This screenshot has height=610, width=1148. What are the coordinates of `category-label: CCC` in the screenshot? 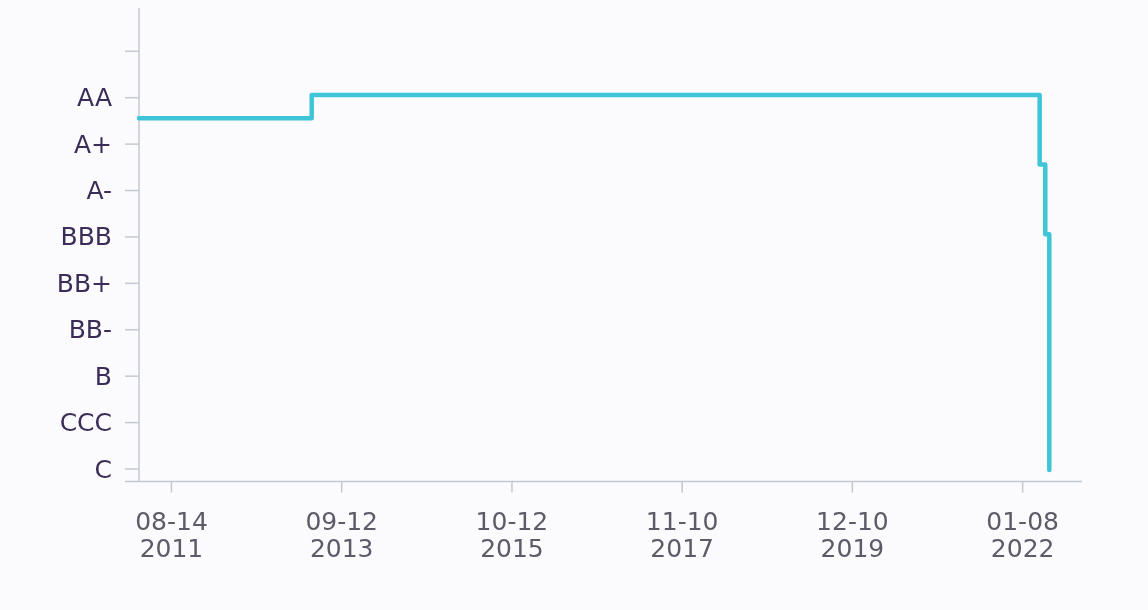 It's located at (85, 423).